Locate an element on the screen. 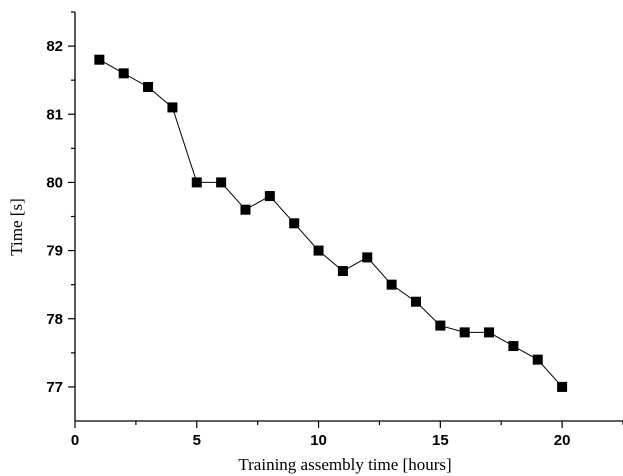  x-tick-label: 5 is located at coordinates (197, 440).